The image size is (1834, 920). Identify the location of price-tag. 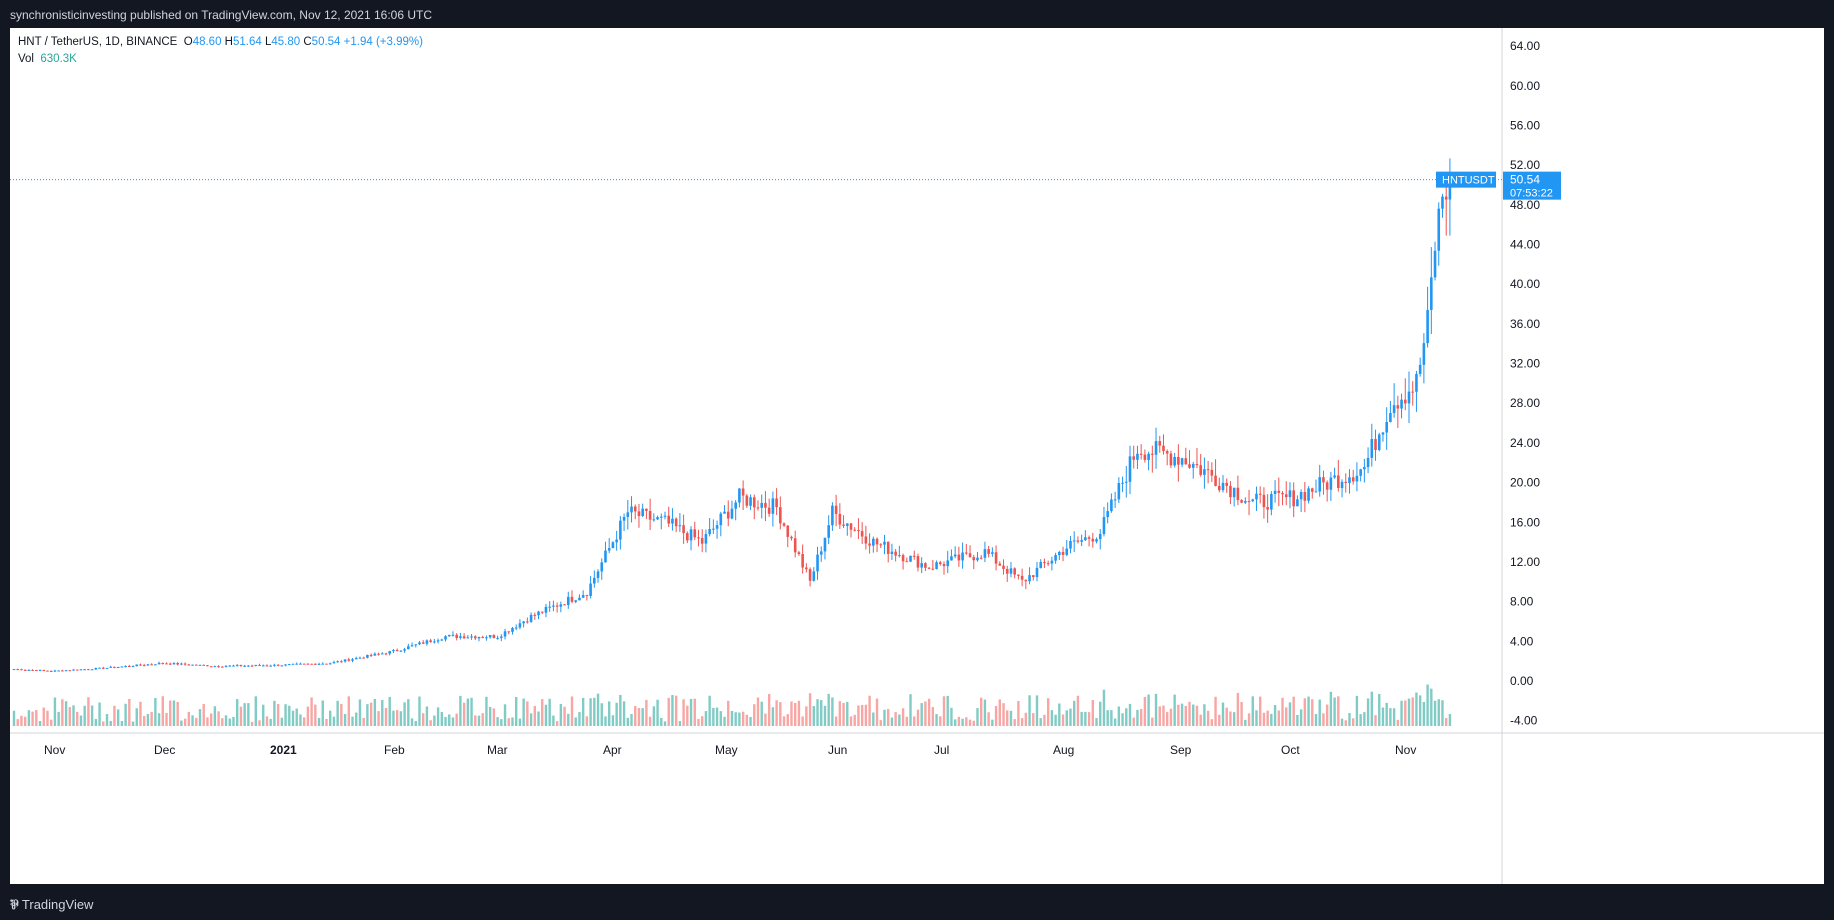
(1532, 185).